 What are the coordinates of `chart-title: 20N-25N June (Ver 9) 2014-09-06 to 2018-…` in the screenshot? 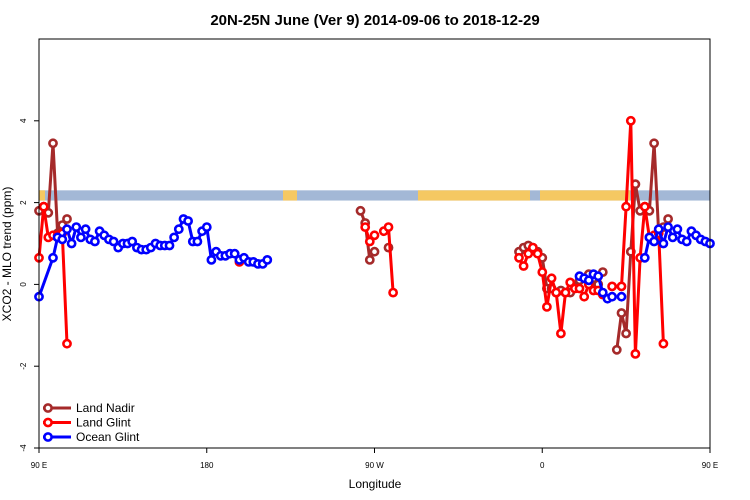 It's located at (374, 20).